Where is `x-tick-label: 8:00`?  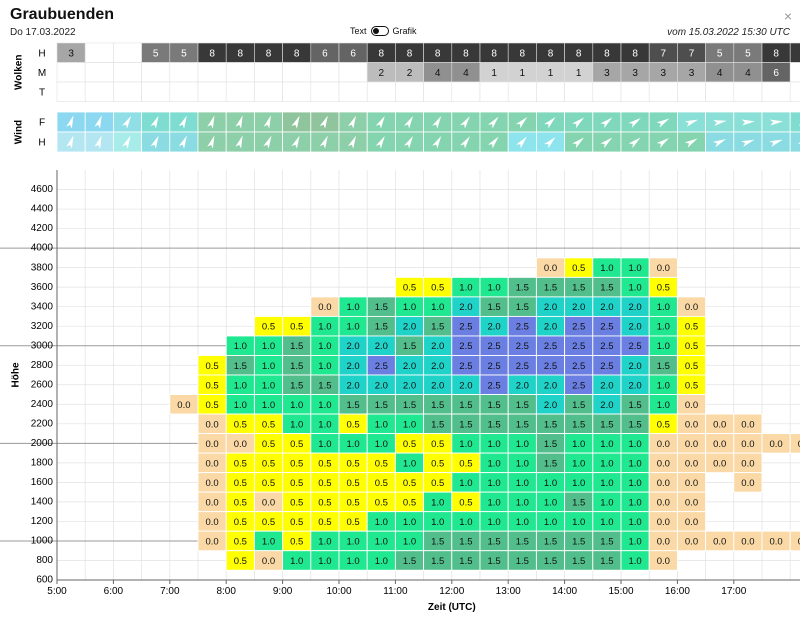
x-tick-label: 8:00 is located at coordinates (226, 591).